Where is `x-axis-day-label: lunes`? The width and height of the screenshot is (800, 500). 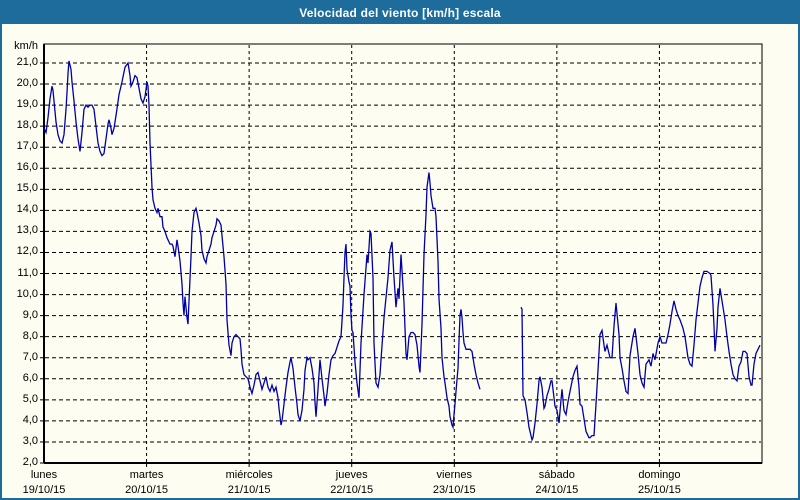 x-axis-day-label: lunes is located at coordinates (44, 475).